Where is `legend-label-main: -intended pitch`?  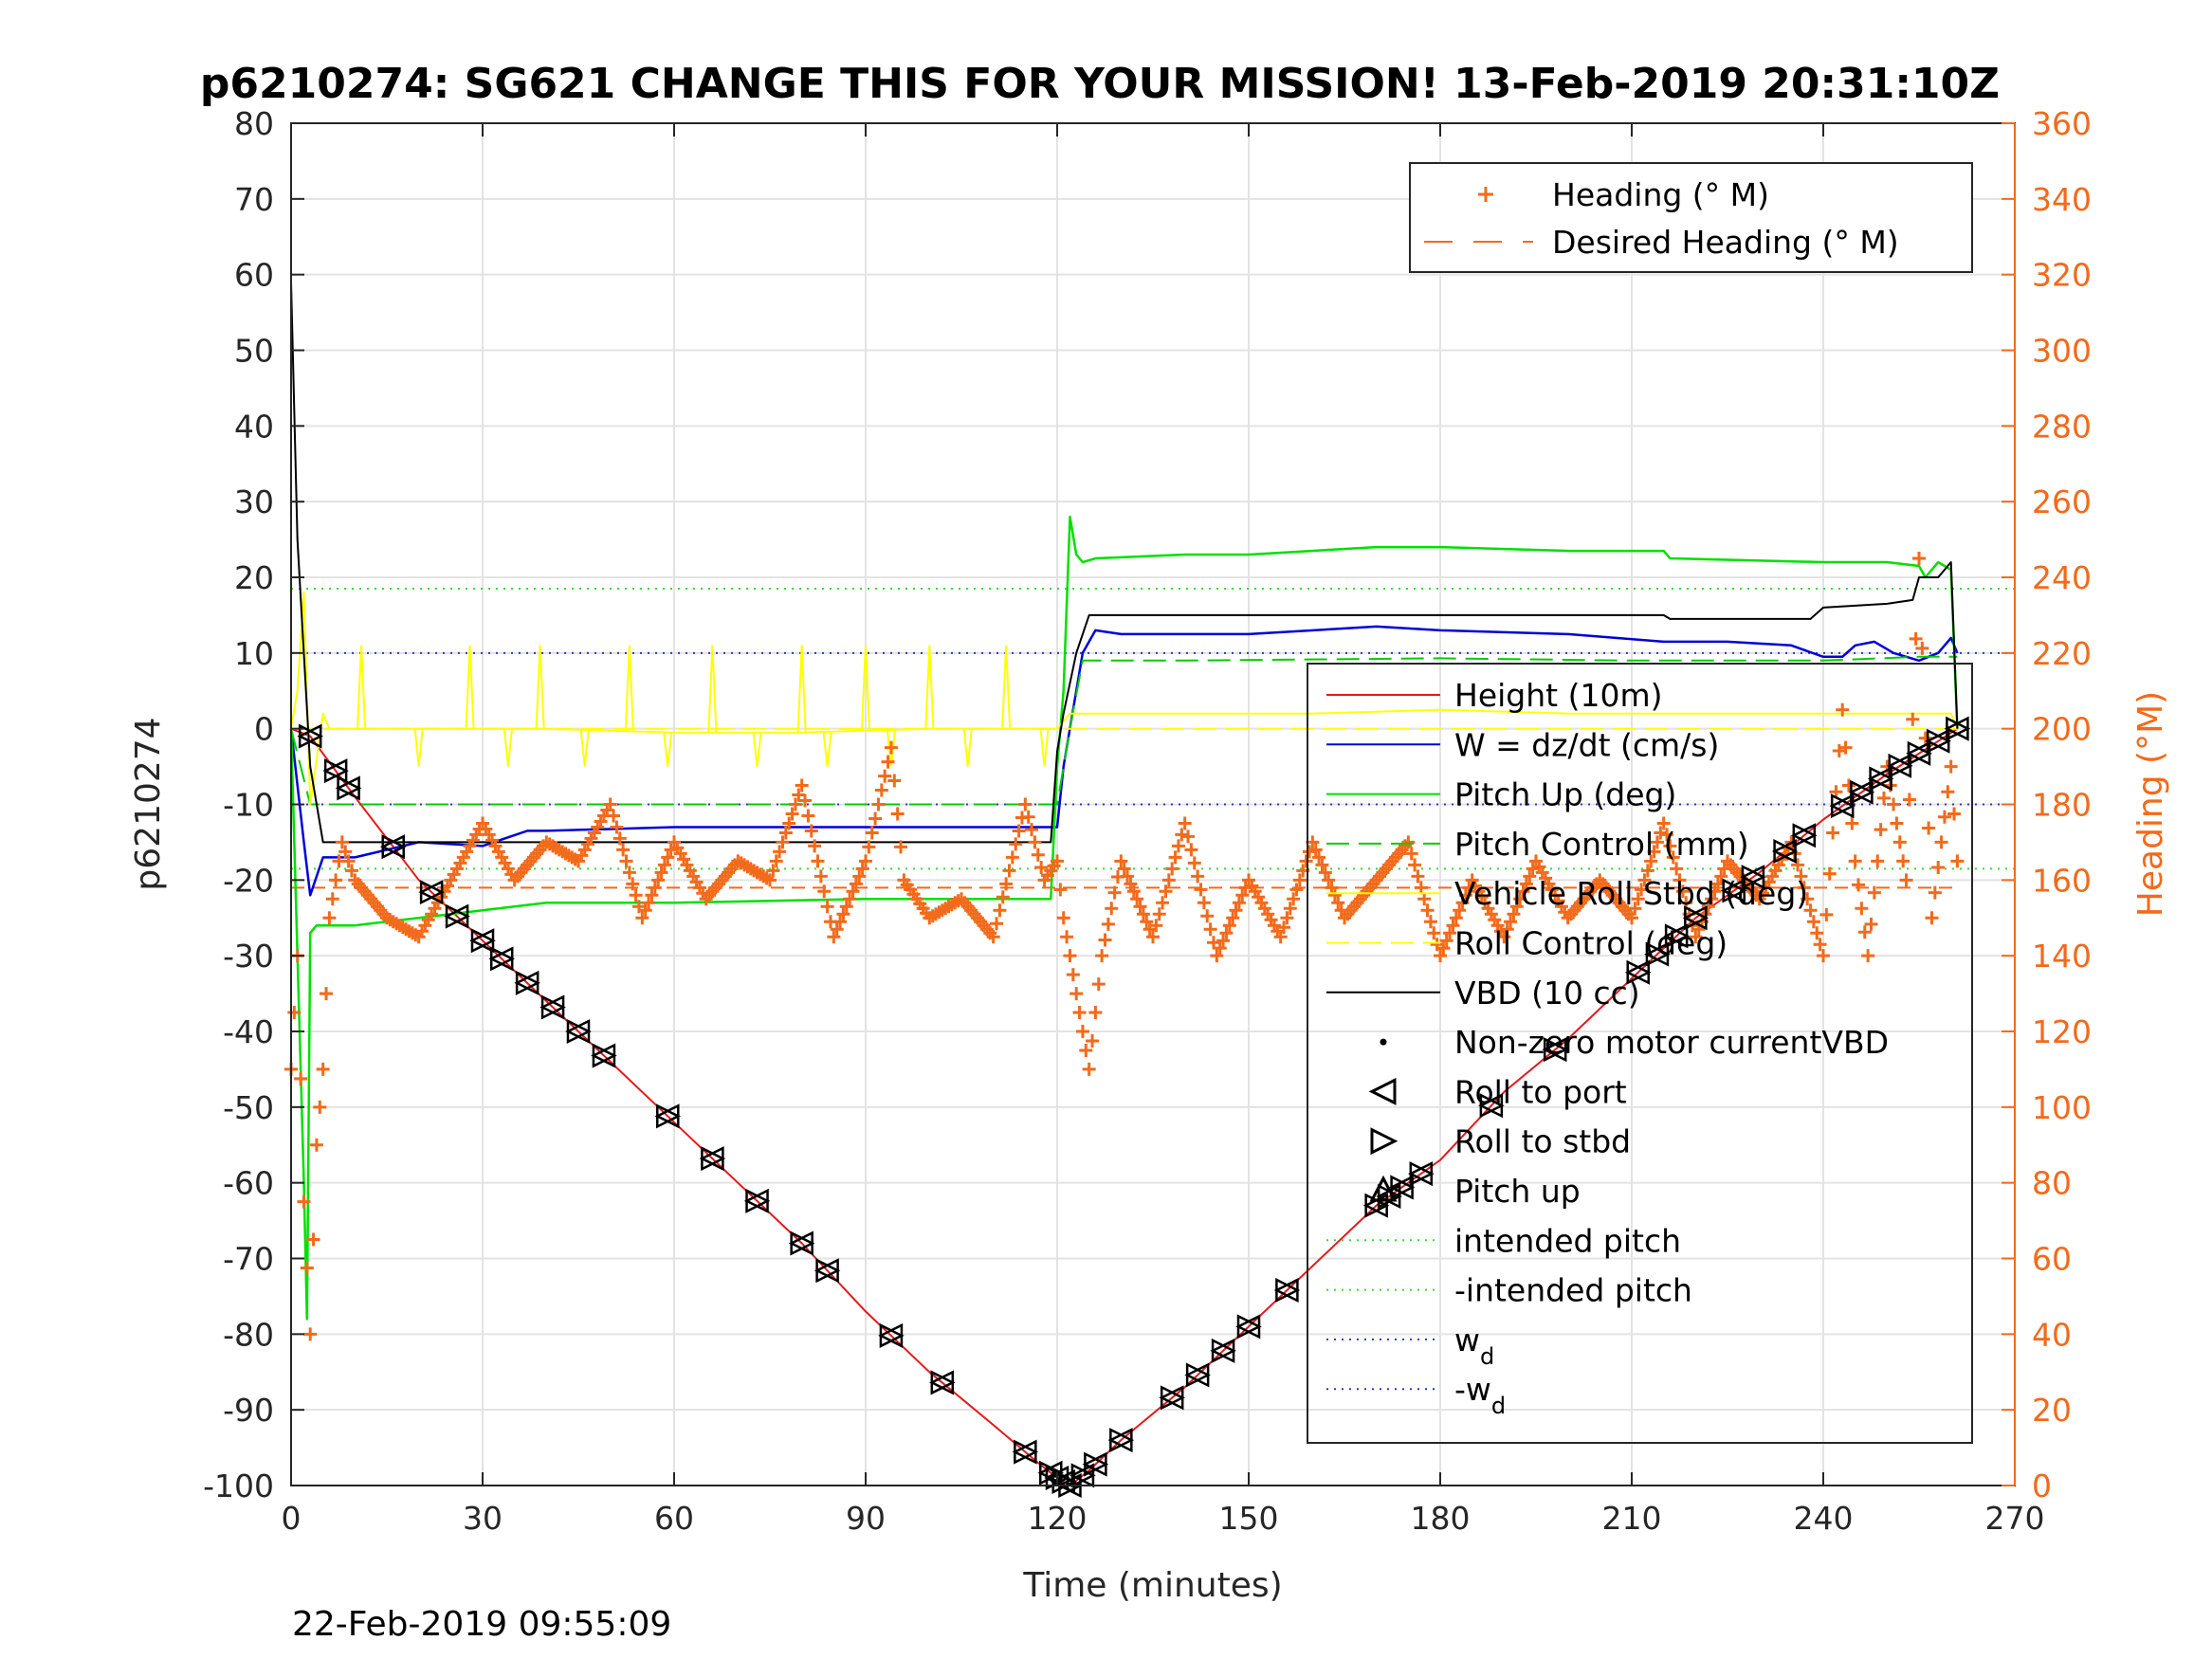
legend-label-main: -intended pitch is located at coordinates (1573, 1290).